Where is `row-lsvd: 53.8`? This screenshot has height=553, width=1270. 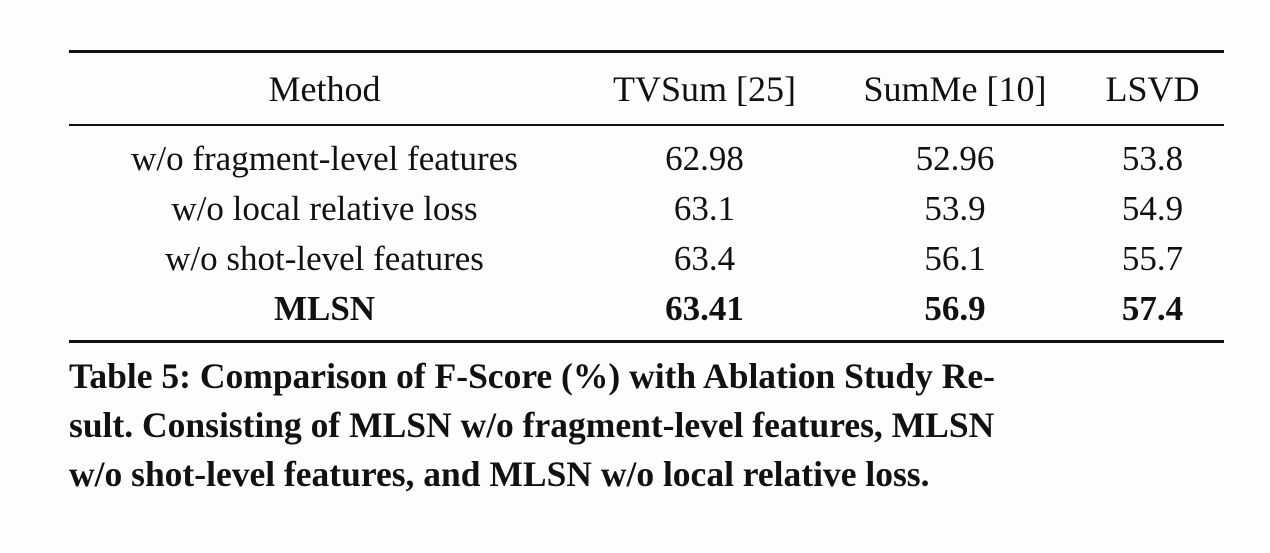 row-lsvd: 53.8 is located at coordinates (1152, 158).